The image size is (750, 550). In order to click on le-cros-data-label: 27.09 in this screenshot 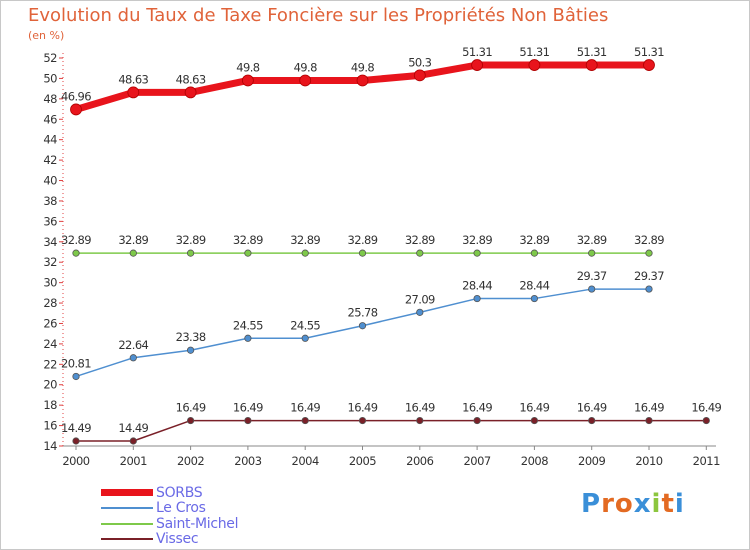, I will do `click(420, 299)`.